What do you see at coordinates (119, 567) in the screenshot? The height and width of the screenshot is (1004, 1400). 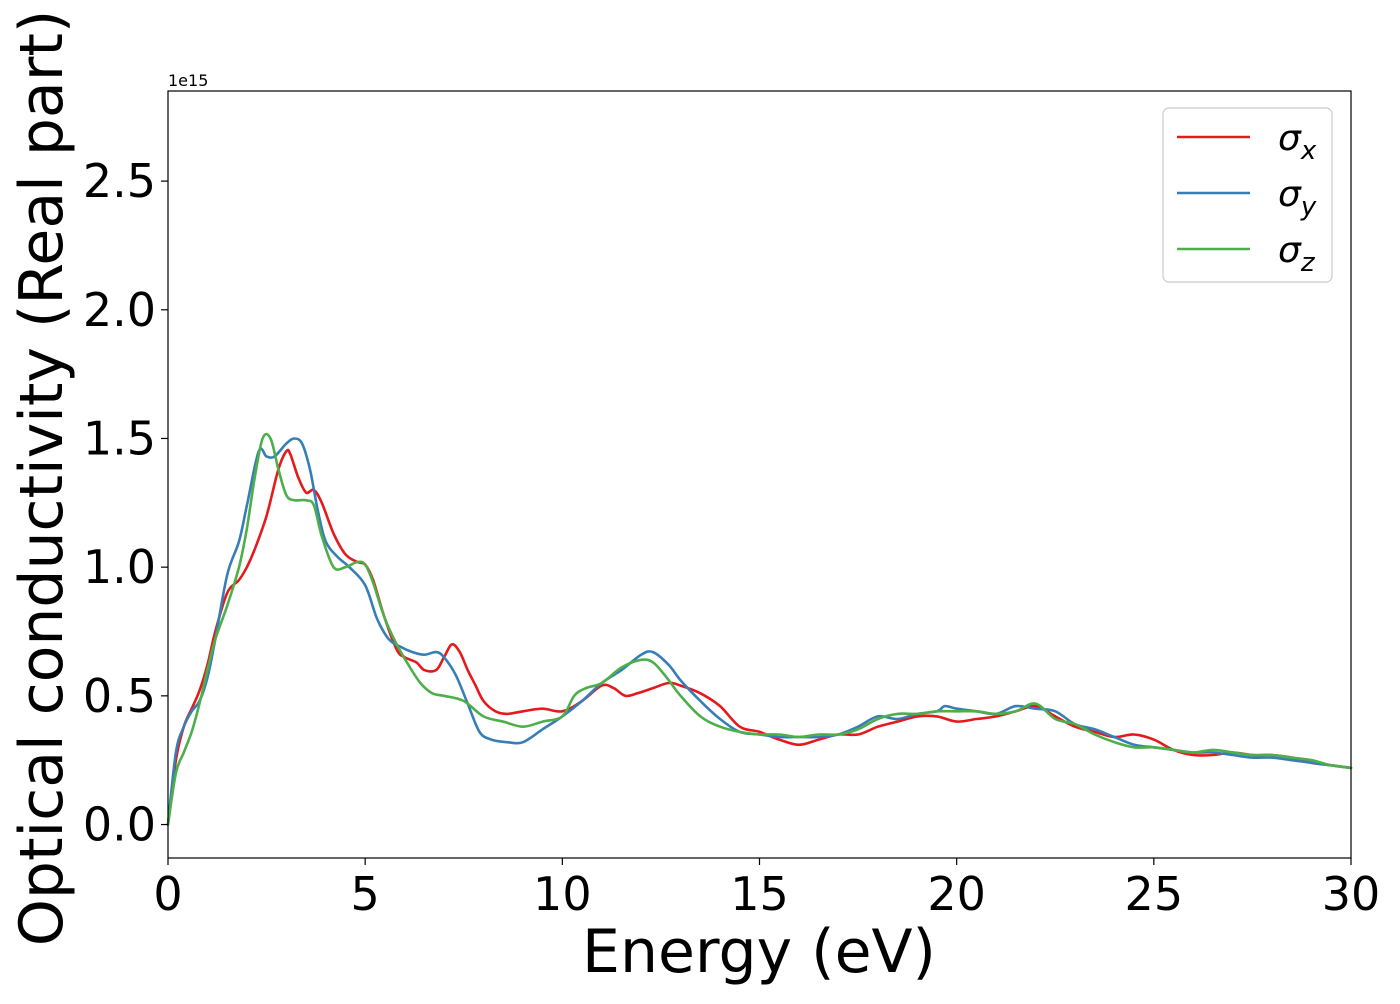 I see `y-tick-label: 1.0` at bounding box center [119, 567].